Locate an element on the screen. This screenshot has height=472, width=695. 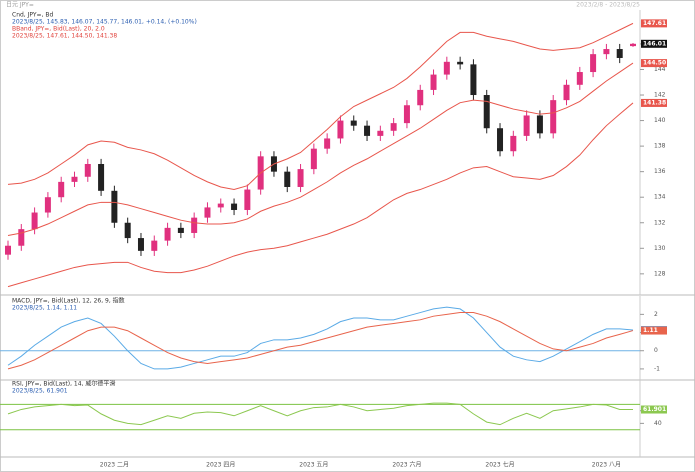
x-tick-label: 2023 四月 is located at coordinates (220, 465).